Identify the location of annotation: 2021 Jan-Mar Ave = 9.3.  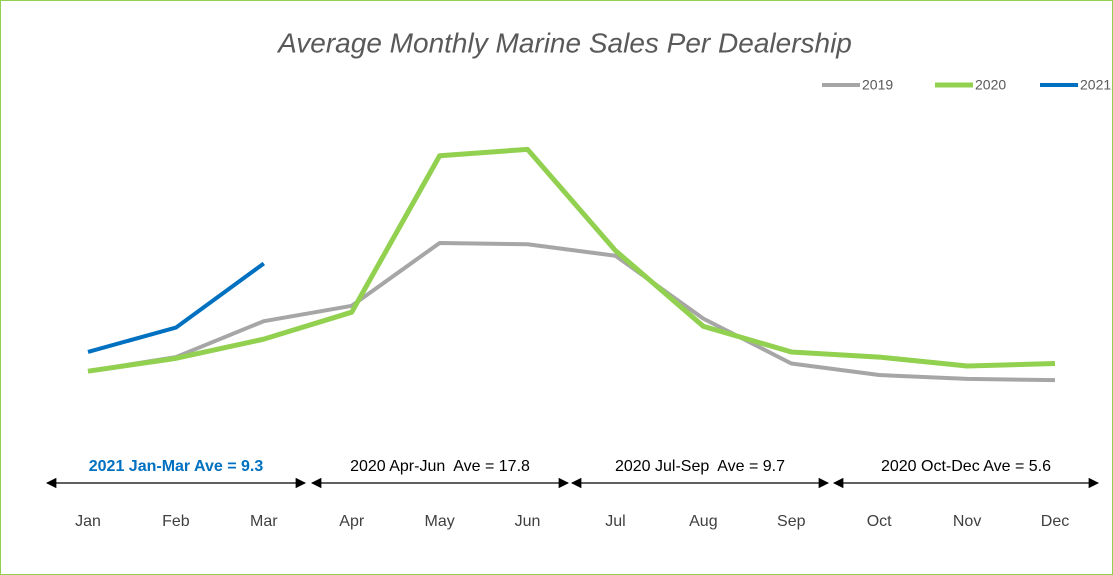
(176, 466).